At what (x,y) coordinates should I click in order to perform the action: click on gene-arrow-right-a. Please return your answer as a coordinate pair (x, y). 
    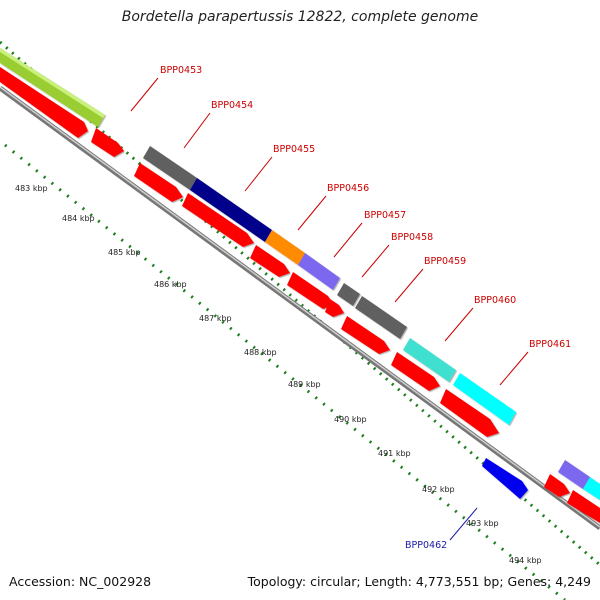
    Looking at the image, I should click on (557, 485).